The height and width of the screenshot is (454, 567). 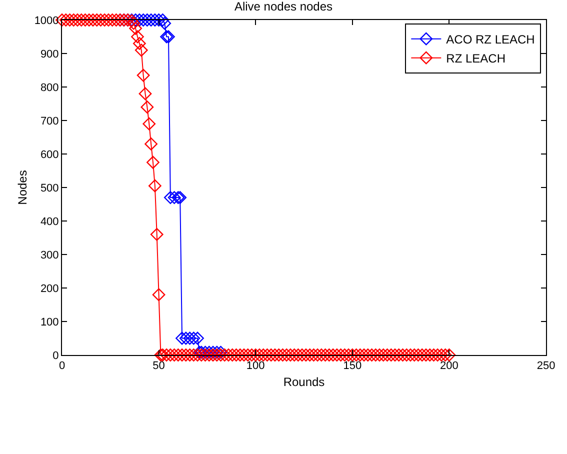 I want to click on y-tick-label: 400, so click(x=49, y=222).